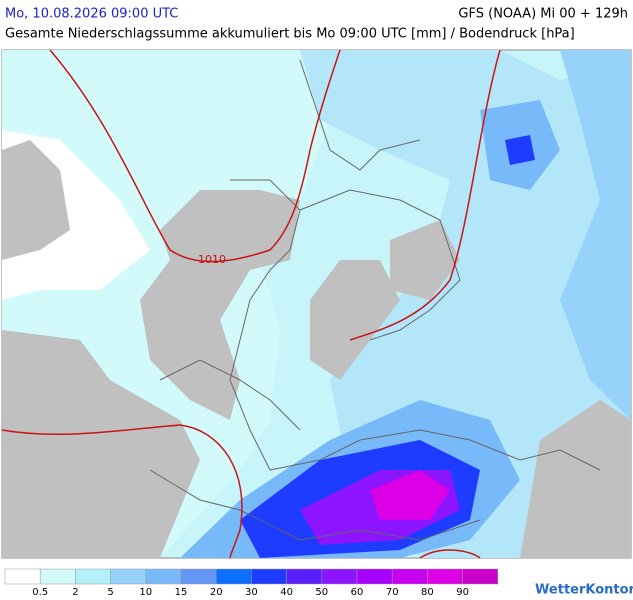 This screenshot has width=633, height=600. Describe the element at coordinates (357, 592) in the screenshot. I see `legend-label: 60` at that location.